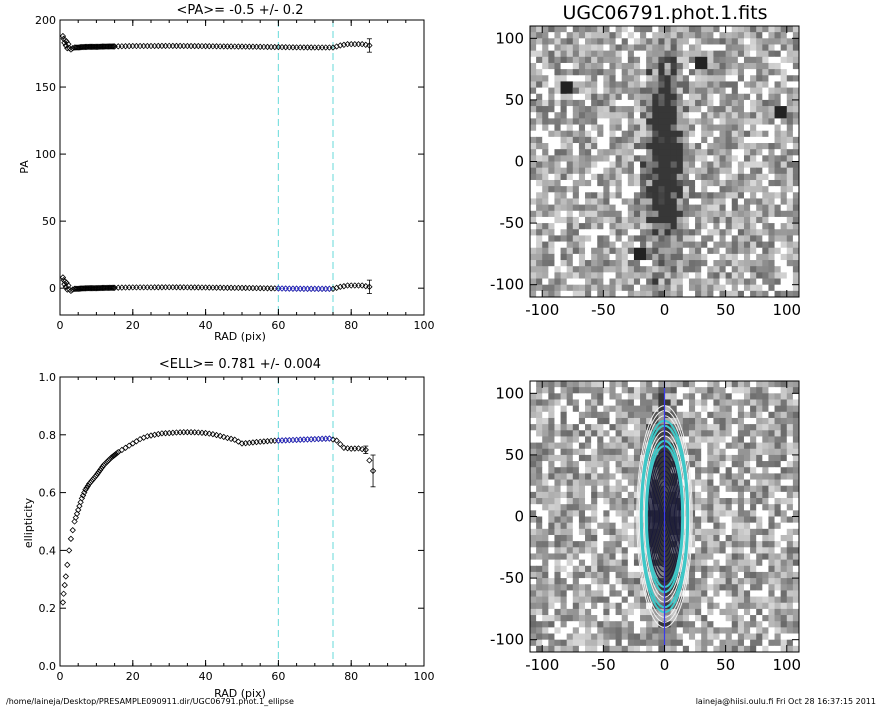 Image resolution: width=885 pixels, height=708 pixels. What do you see at coordinates (28, 522) in the screenshot?
I see `ell-ylabel: ellipticity` at bounding box center [28, 522].